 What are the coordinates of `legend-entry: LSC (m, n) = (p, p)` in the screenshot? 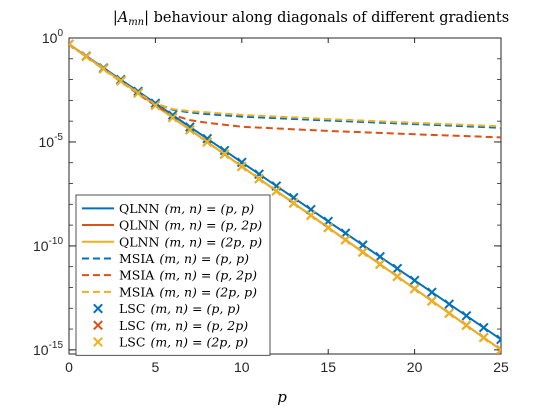 It's located at (166, 308).